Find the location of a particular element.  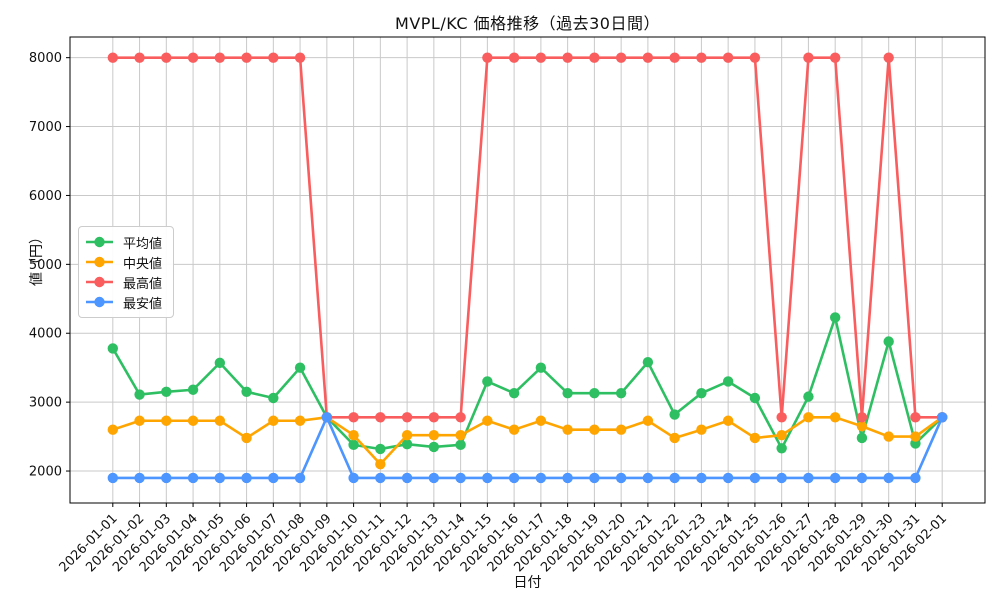

legend-marker-median is located at coordinates (99, 262).